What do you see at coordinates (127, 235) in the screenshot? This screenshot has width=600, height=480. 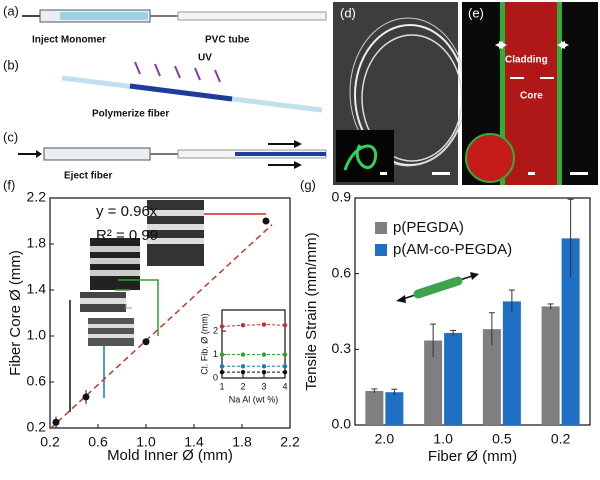 I see `annotation: R² = 0.99` at bounding box center [127, 235].